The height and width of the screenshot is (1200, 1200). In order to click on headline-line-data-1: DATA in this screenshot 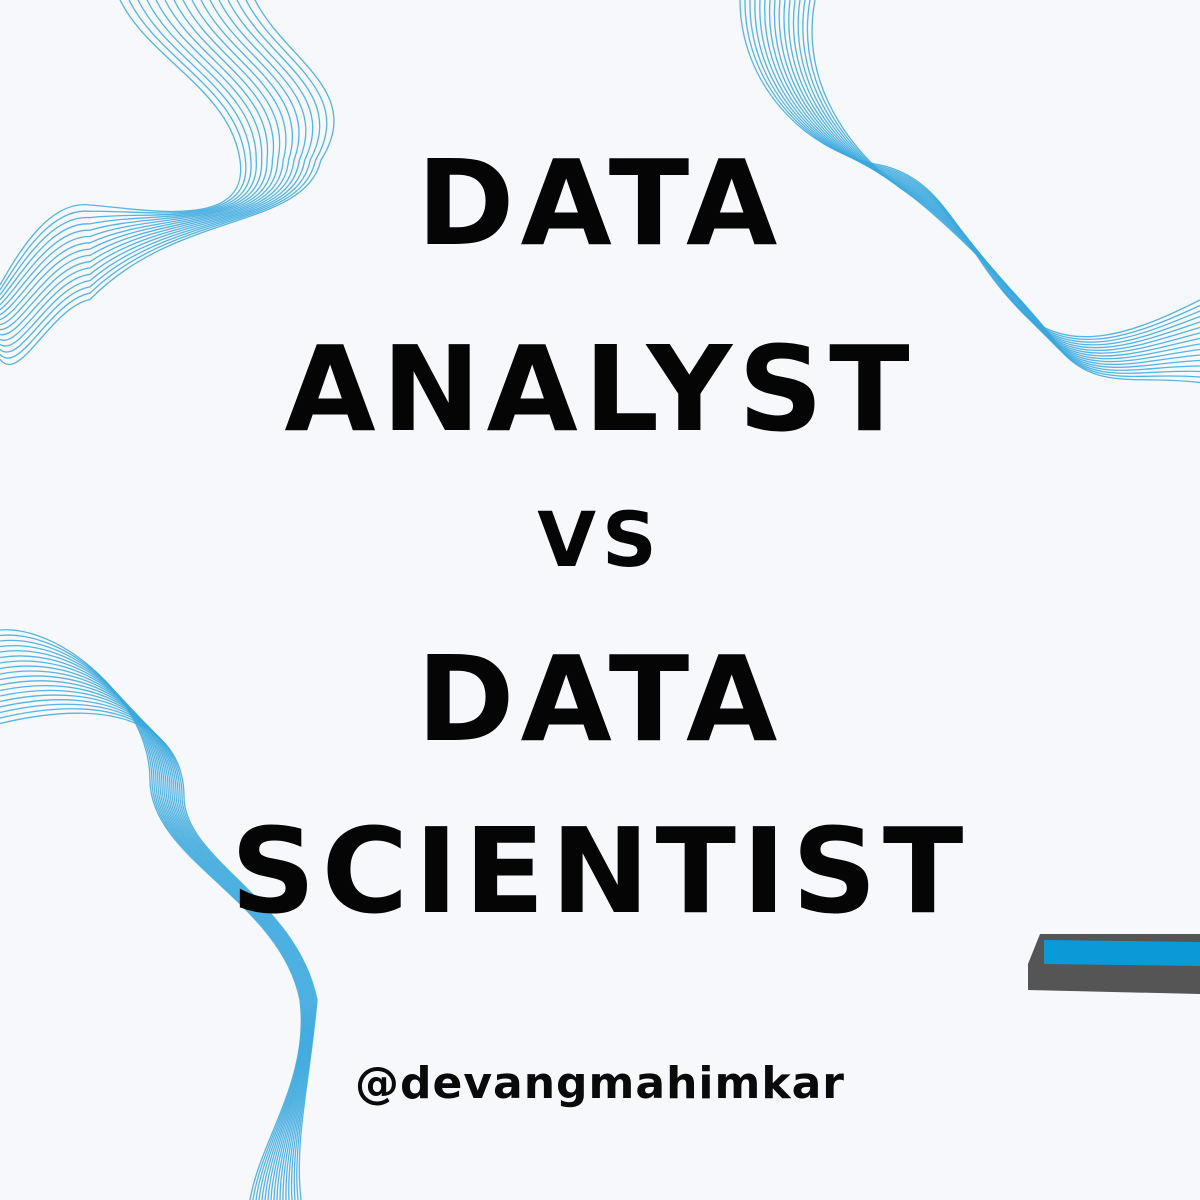, I will do `click(600, 203)`.